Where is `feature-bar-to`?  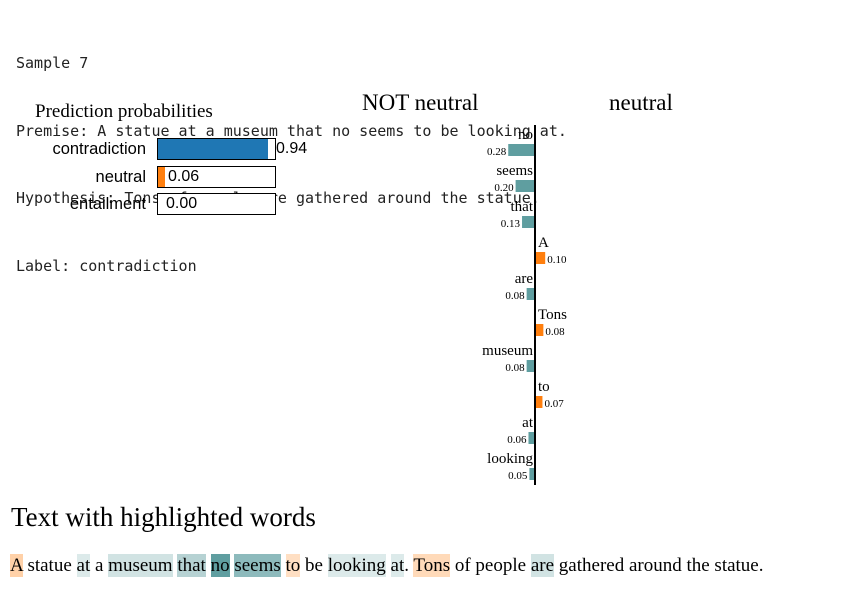 feature-bar-to is located at coordinates (539, 402).